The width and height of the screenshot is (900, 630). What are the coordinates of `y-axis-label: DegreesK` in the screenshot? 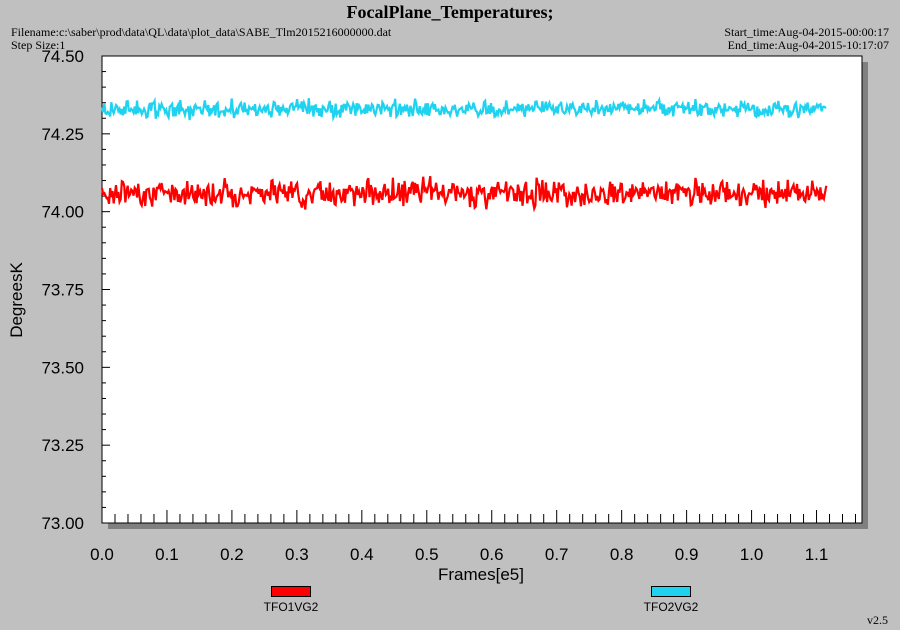 It's located at (16, 300).